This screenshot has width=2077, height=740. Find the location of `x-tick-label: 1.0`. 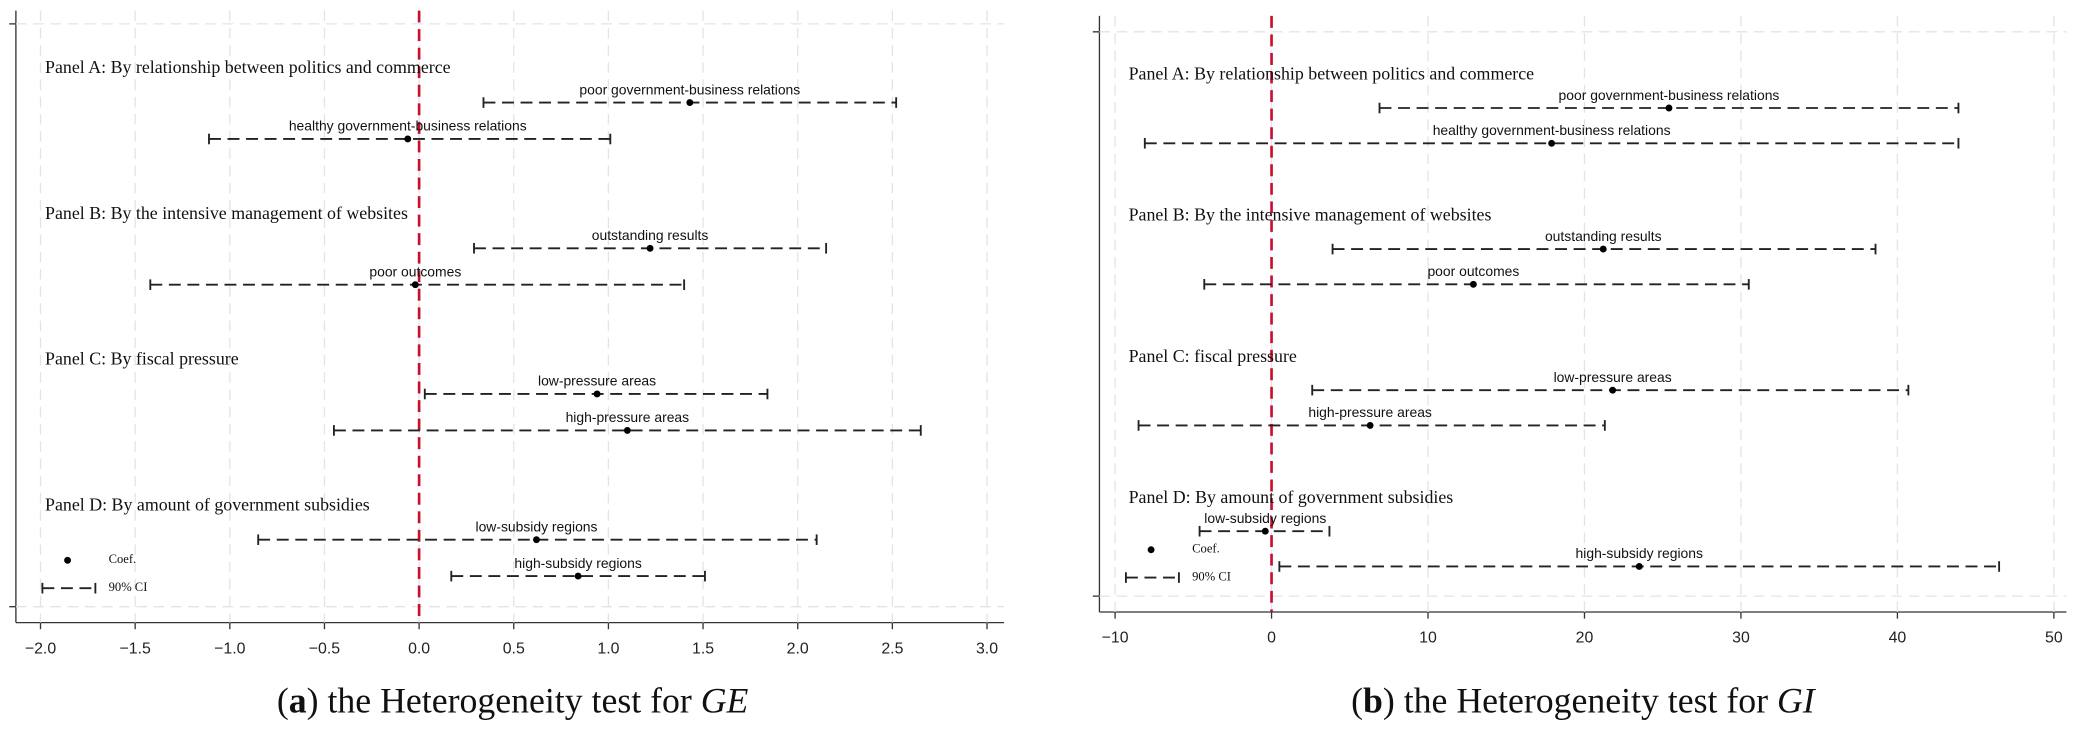

x-tick-label: 1.0 is located at coordinates (608, 648).